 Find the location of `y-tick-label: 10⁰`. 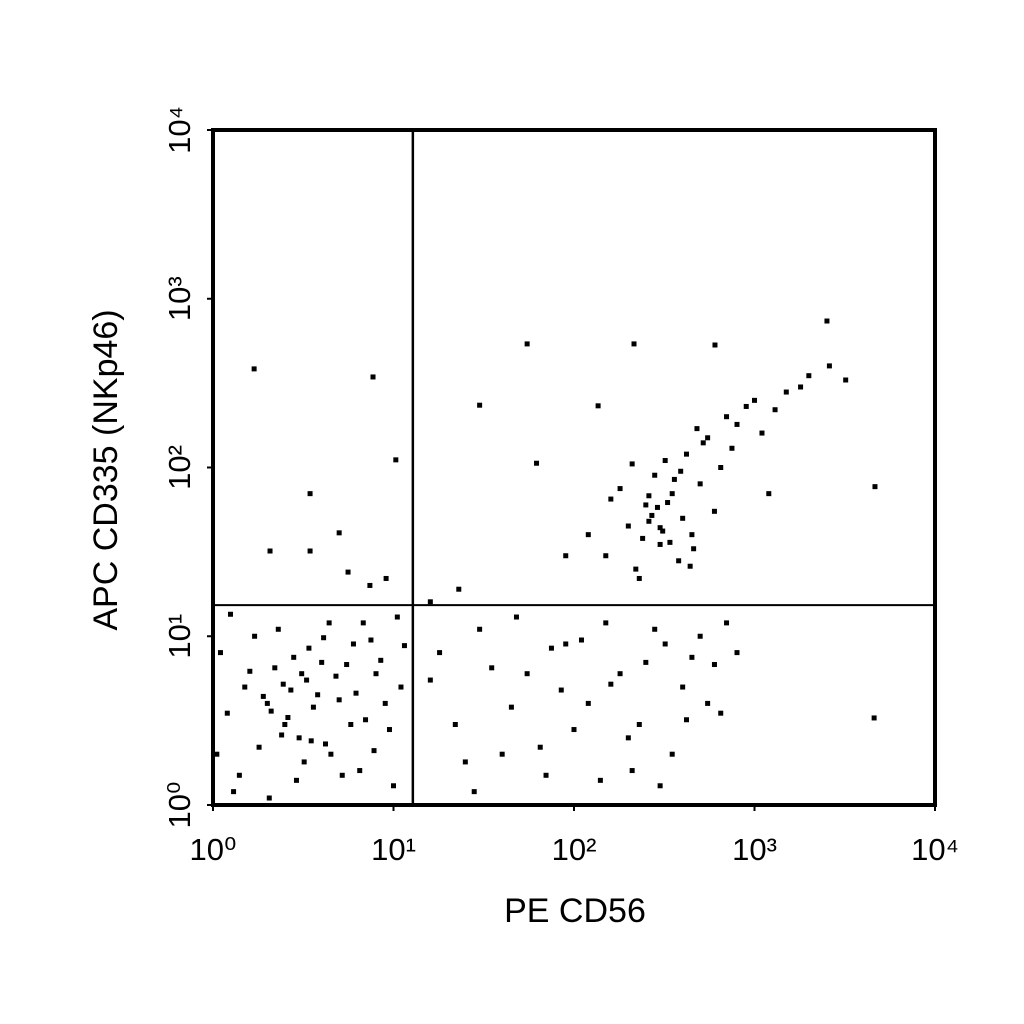

y-tick-label: 10⁰ is located at coordinates (179, 805).